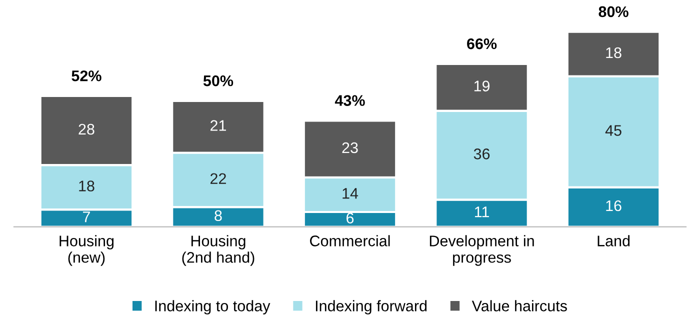 This screenshot has height=324, width=700. Describe the element at coordinates (218, 125) in the screenshot. I see `data-label: 21` at that location.